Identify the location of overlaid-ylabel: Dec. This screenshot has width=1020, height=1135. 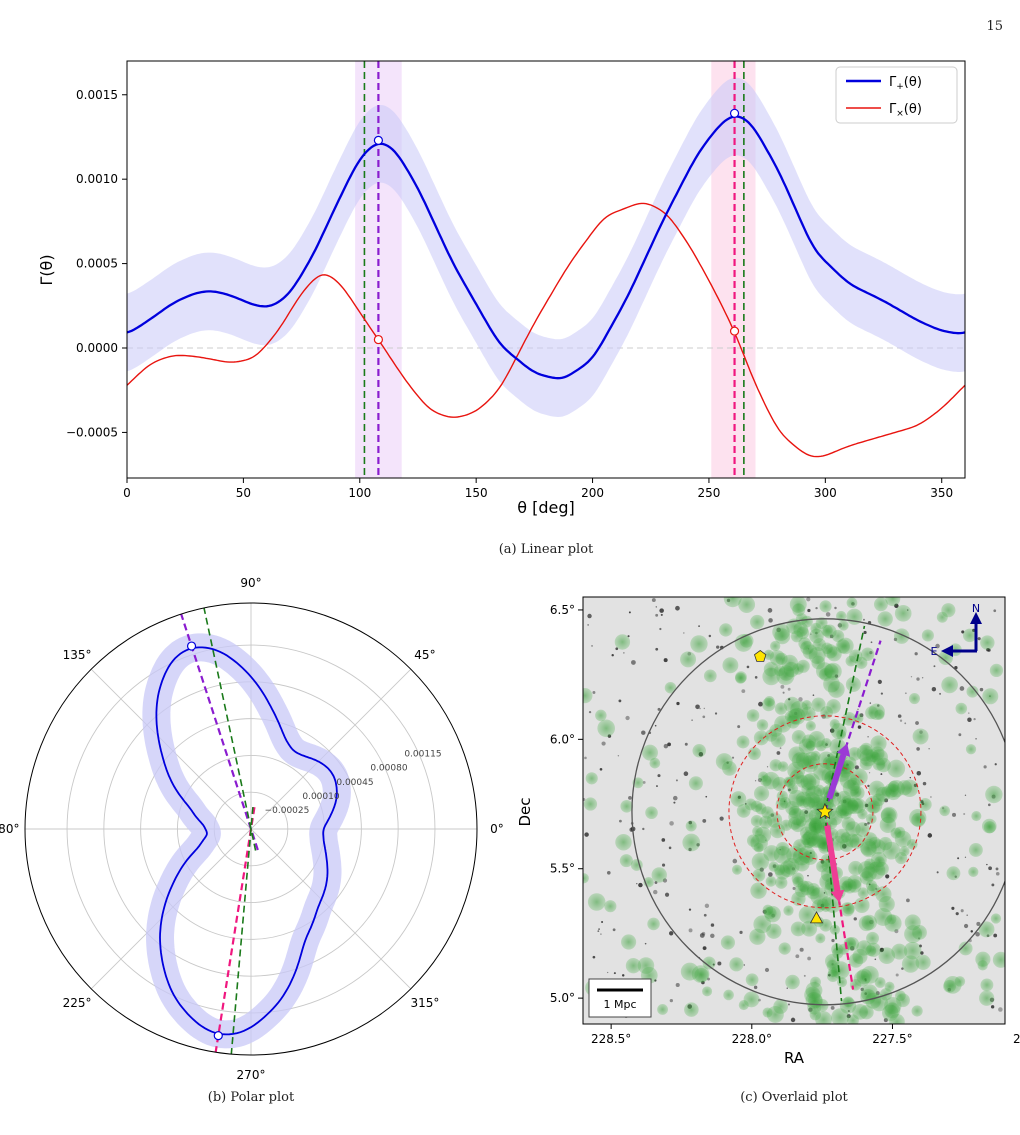
(525, 811).